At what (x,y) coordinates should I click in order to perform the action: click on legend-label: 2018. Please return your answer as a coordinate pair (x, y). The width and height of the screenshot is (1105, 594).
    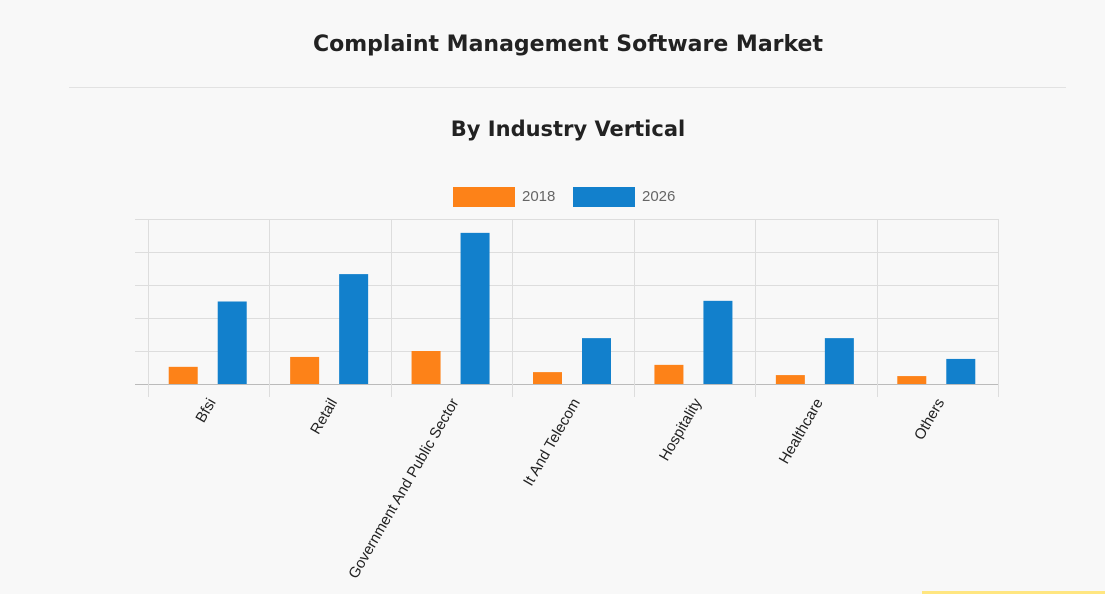
    Looking at the image, I should click on (538, 196).